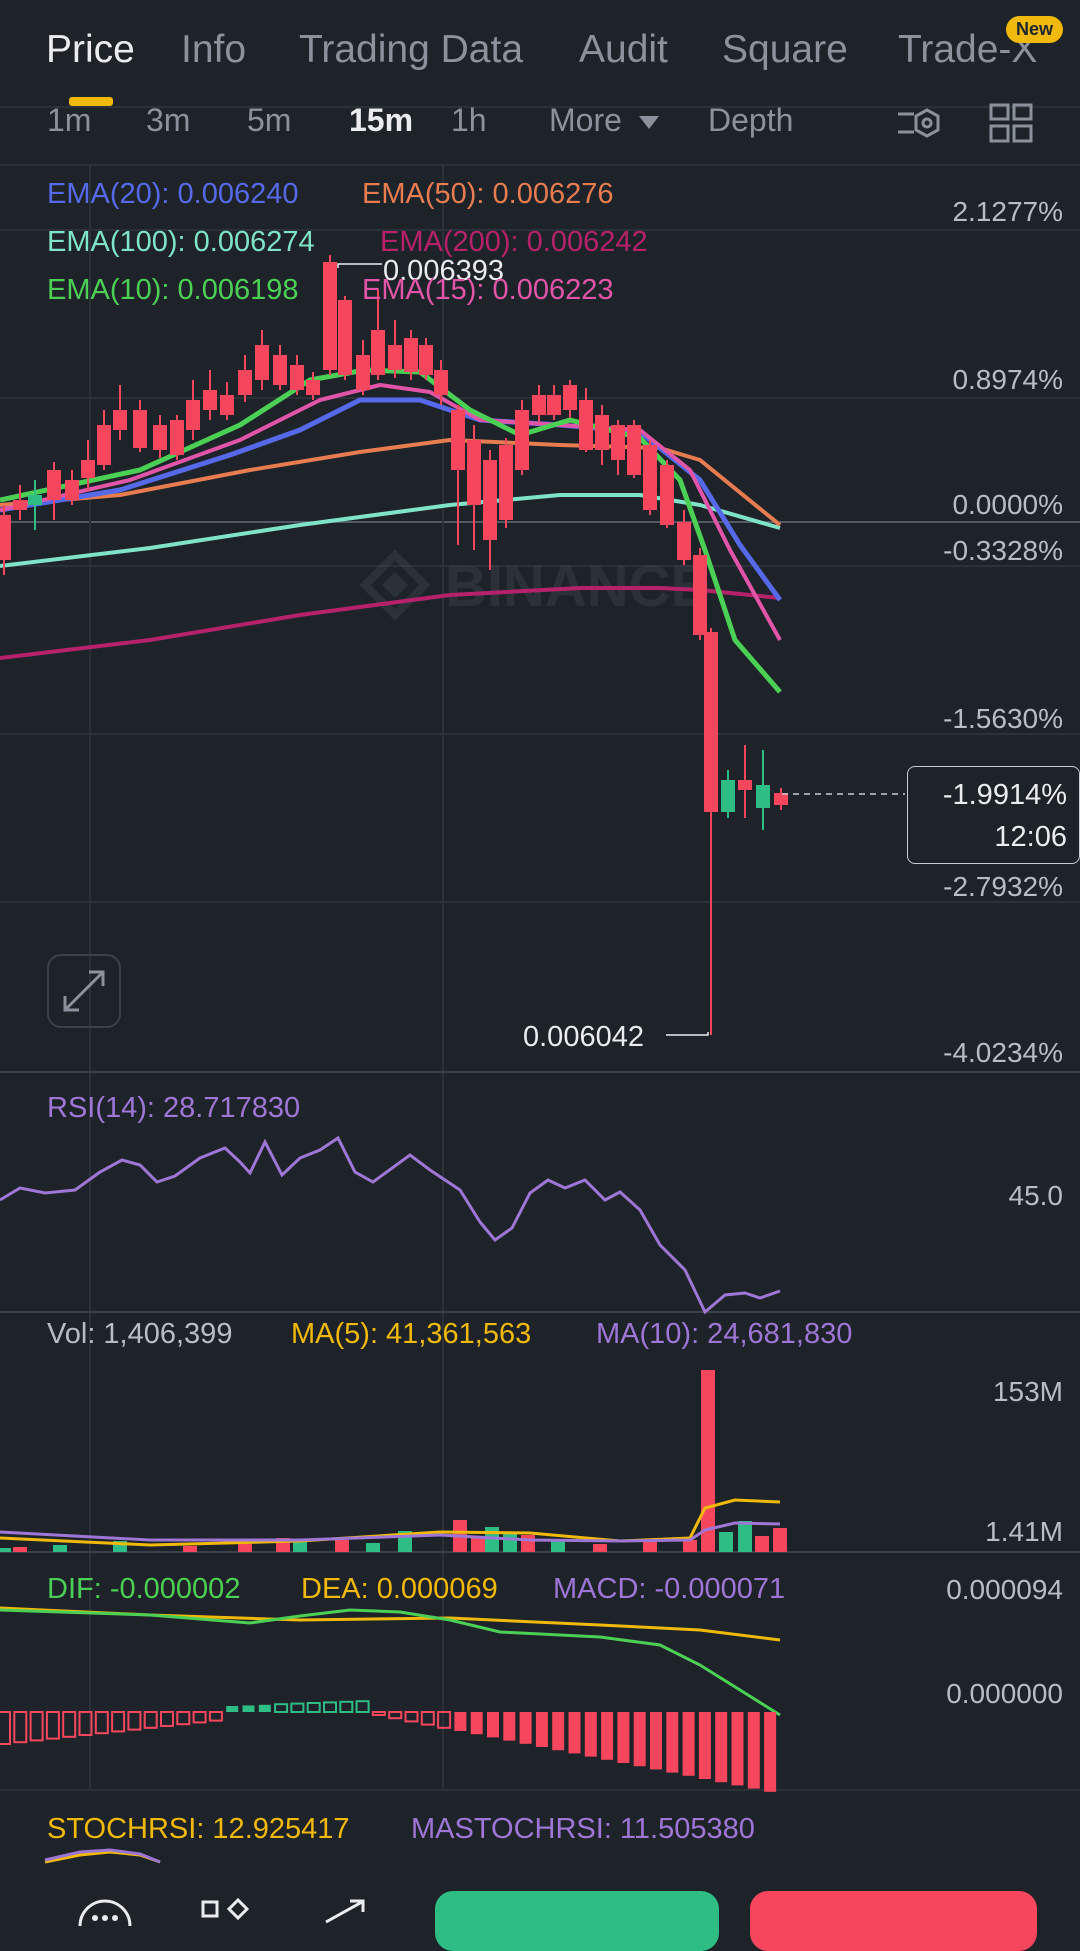  I want to click on rsi-legend: RSI(14): 28.717830, so click(174, 1108).